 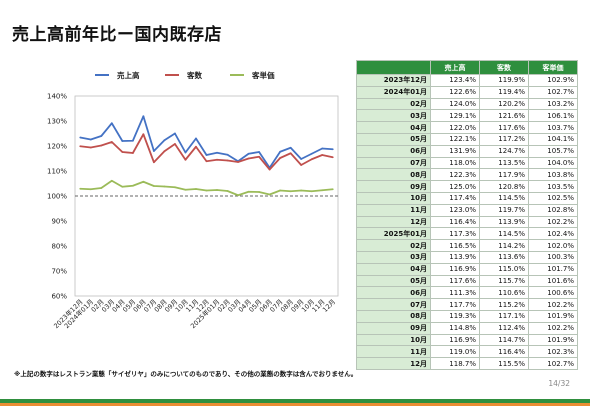 What do you see at coordinates (455, 163) in the screenshot?
I see `table-cell: 118.0%` at bounding box center [455, 163].